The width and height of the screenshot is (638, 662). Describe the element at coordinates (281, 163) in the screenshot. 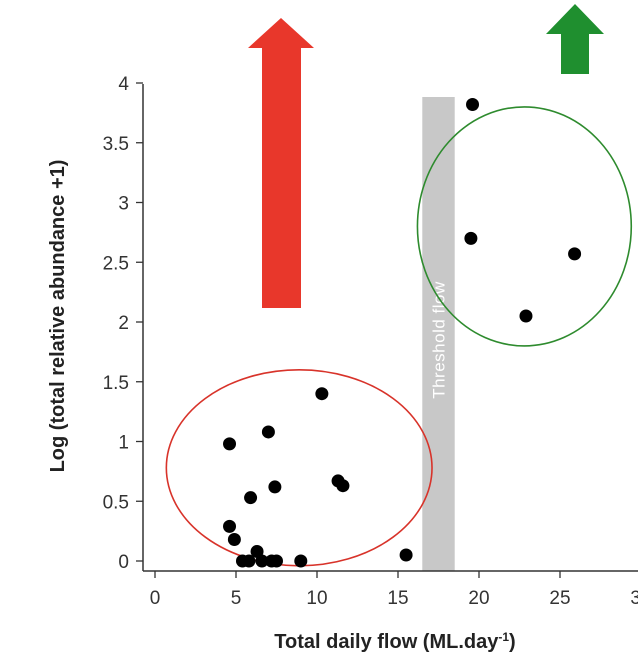

I see `red-up-arrow-icon` at that location.